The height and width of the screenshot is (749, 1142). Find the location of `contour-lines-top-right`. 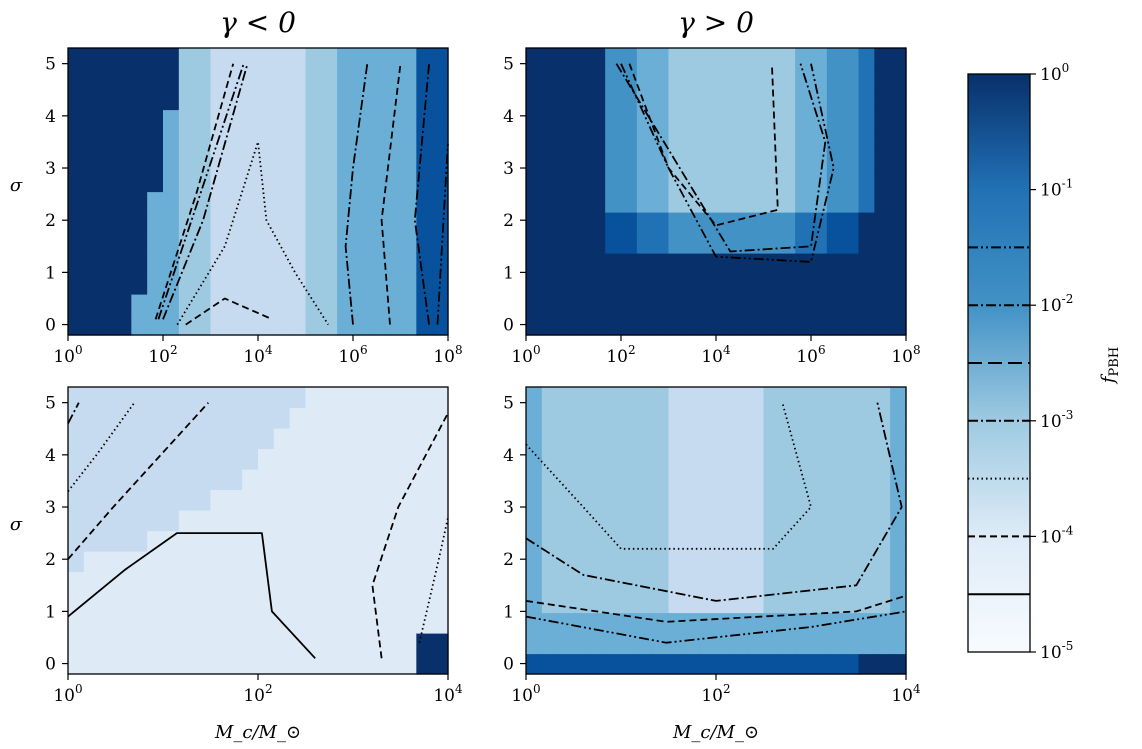

contour-lines-top-right is located at coordinates (725, 163).